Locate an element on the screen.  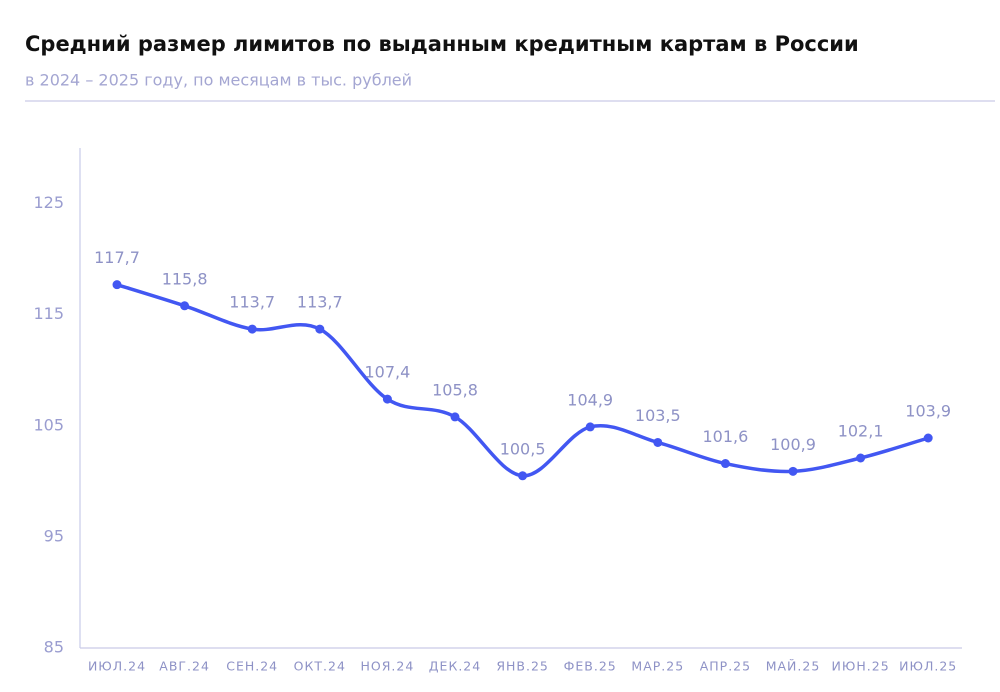
x-tick-label: ДЕК.24 is located at coordinates (455, 666).